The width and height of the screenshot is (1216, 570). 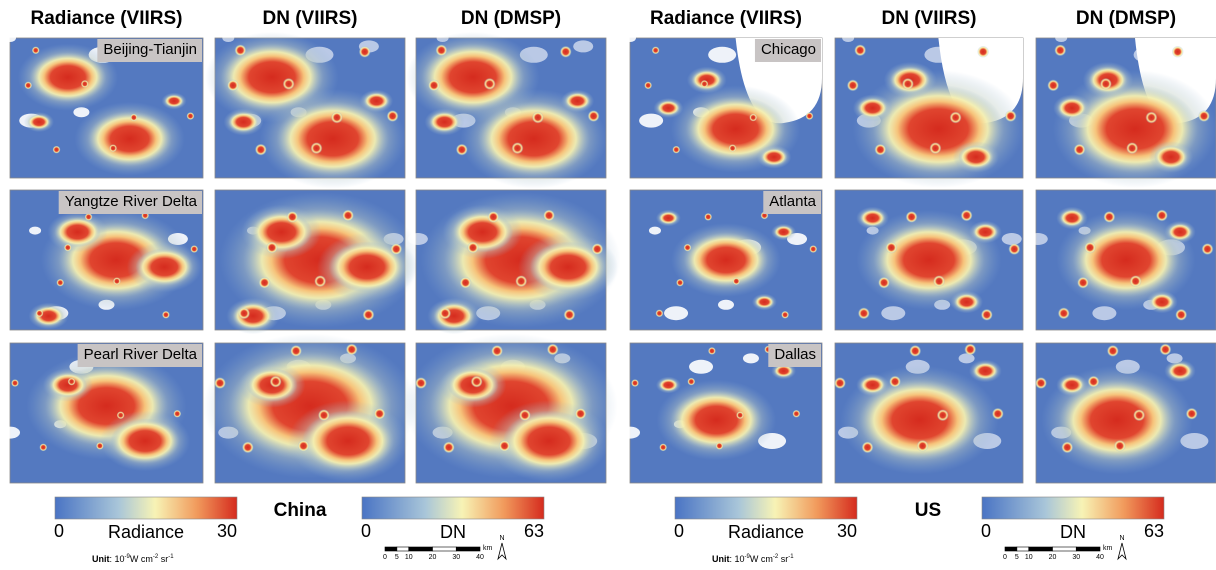 I want to click on unit-part: -9, so click(x=128, y=557).